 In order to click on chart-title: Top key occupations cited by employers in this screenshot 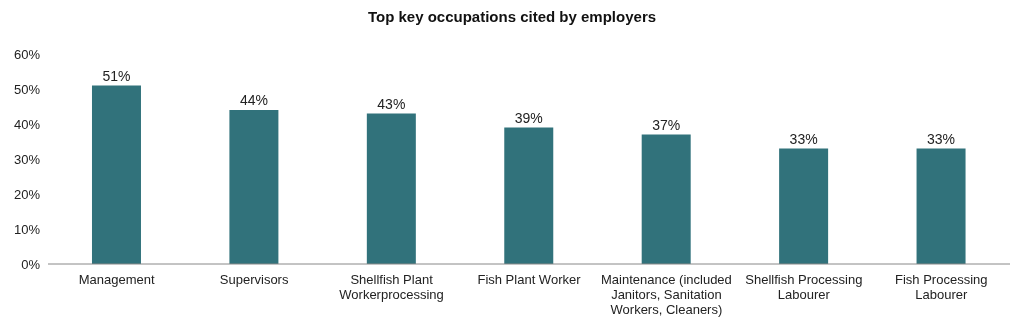, I will do `click(512, 17)`.